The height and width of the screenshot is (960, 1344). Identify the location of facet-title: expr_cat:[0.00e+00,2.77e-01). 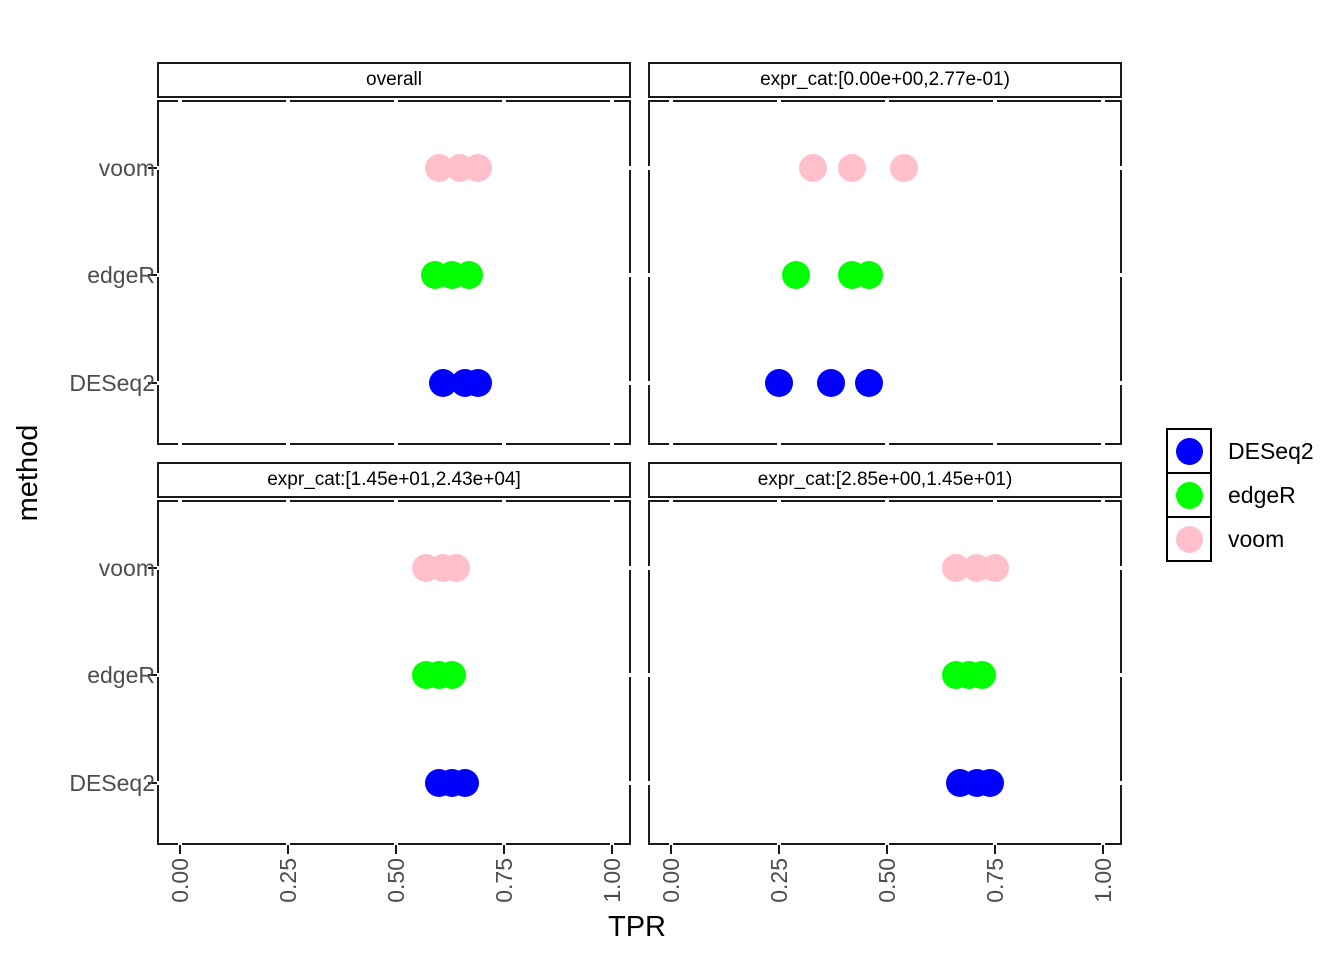
(885, 79).